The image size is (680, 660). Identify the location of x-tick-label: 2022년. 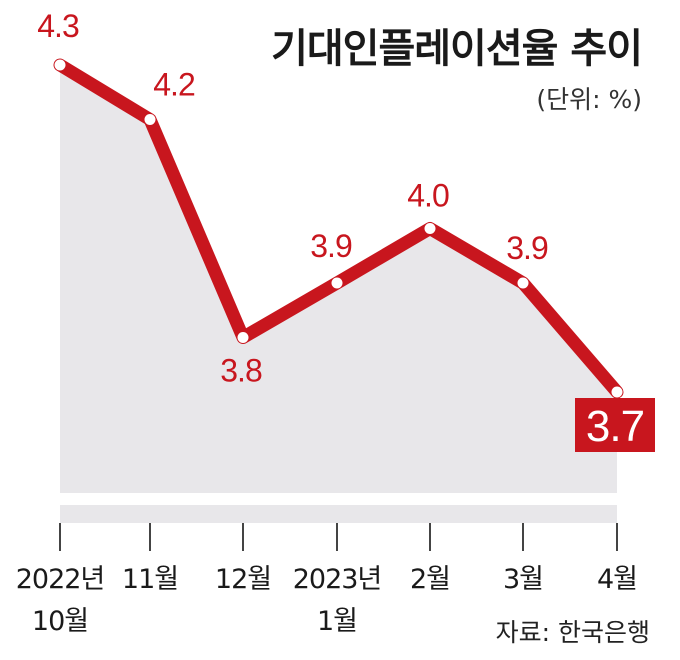
(60, 579).